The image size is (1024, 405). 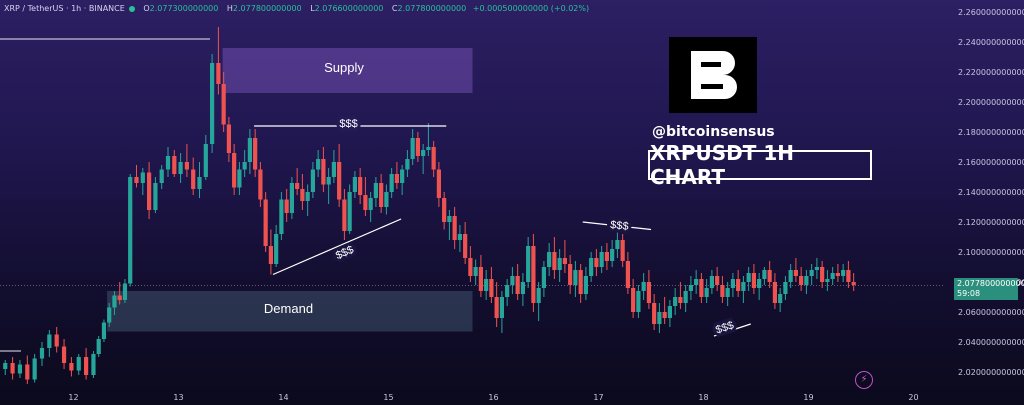 What do you see at coordinates (969, 293) in the screenshot?
I see `bar-countdown: 59:08` at bounding box center [969, 293].